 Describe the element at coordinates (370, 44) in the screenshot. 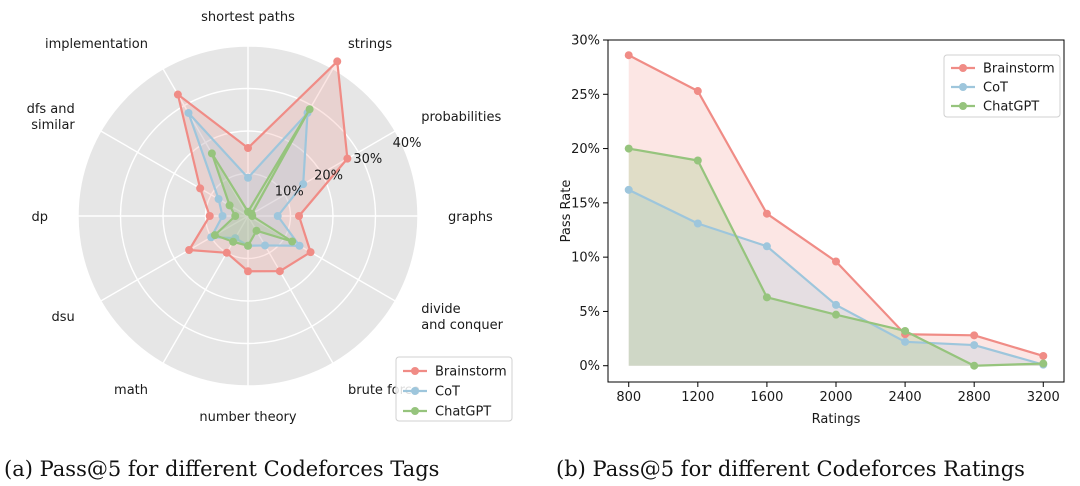

I see `radar-category-label: strings` at that location.